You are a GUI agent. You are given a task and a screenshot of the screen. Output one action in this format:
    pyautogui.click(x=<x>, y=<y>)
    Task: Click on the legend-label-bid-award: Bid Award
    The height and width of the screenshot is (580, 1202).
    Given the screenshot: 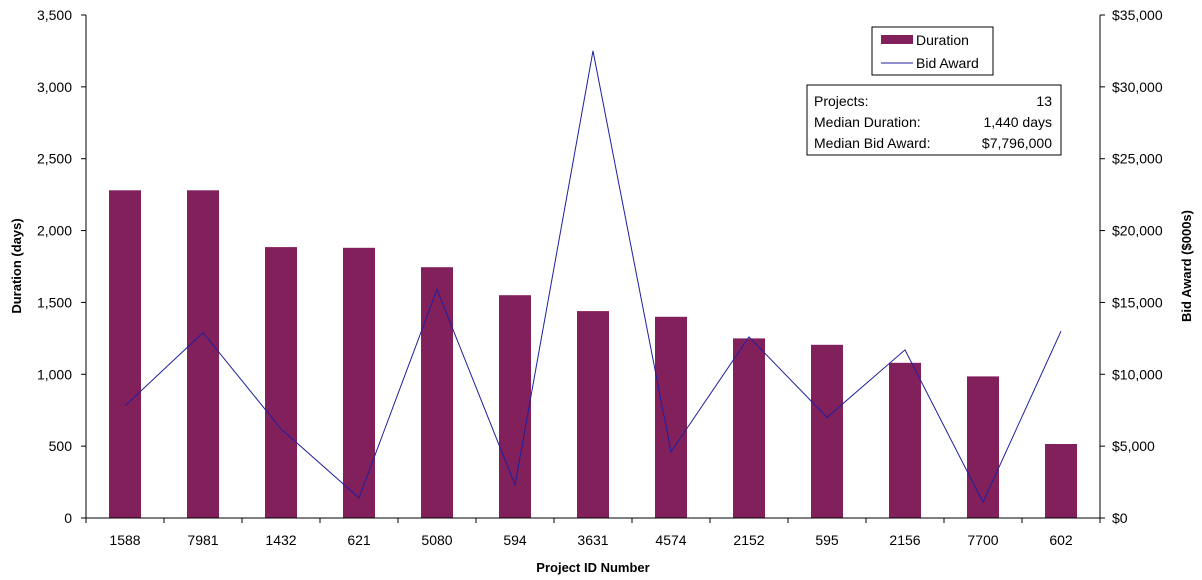 What is the action you would take?
    pyautogui.click(x=947, y=63)
    